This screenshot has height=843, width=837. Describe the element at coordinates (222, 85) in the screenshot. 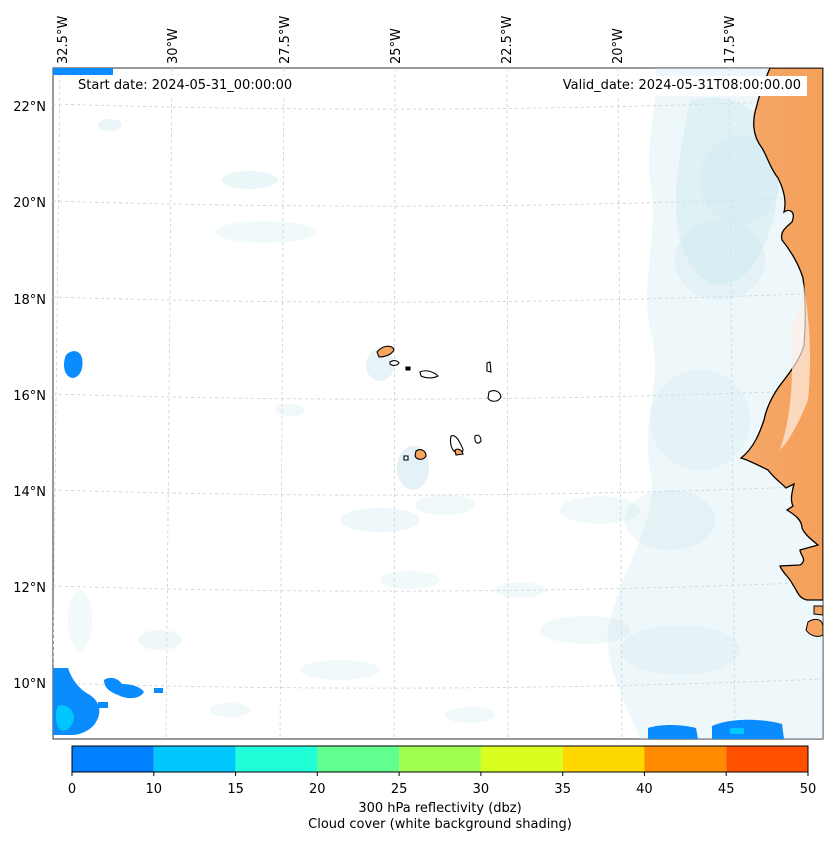

I see `start-date-value: 2024-05-31_00:00:00` at that location.